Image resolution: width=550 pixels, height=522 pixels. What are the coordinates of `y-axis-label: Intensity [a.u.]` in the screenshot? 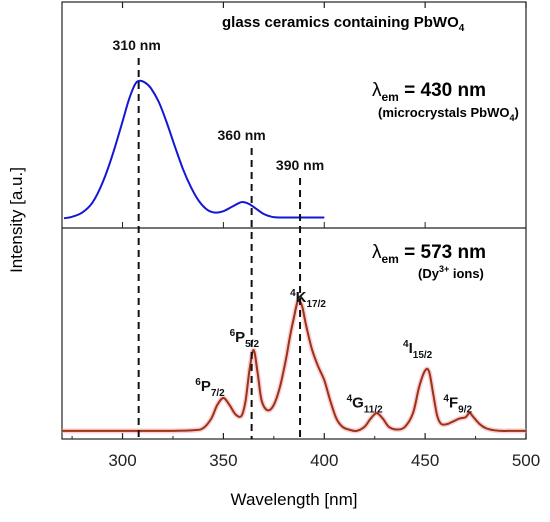 It's located at (16, 220).